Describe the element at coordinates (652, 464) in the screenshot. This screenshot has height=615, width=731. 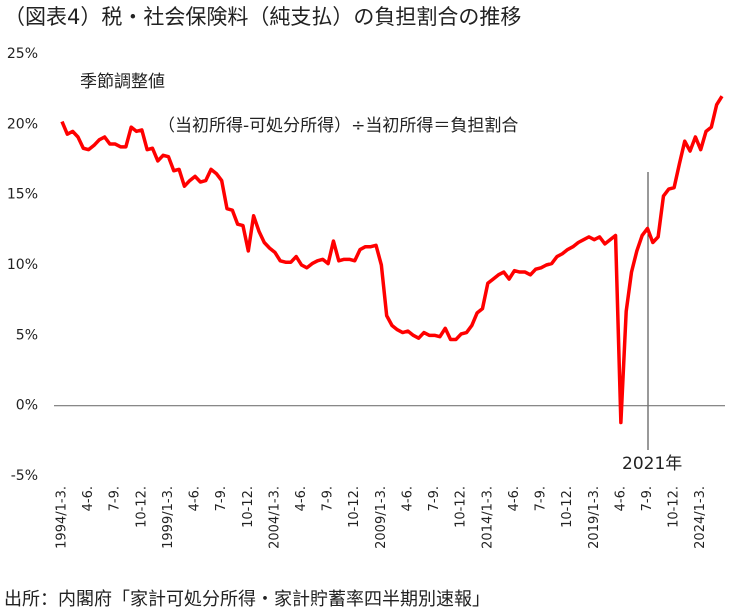
I see `annotation: 2021年` at that location.